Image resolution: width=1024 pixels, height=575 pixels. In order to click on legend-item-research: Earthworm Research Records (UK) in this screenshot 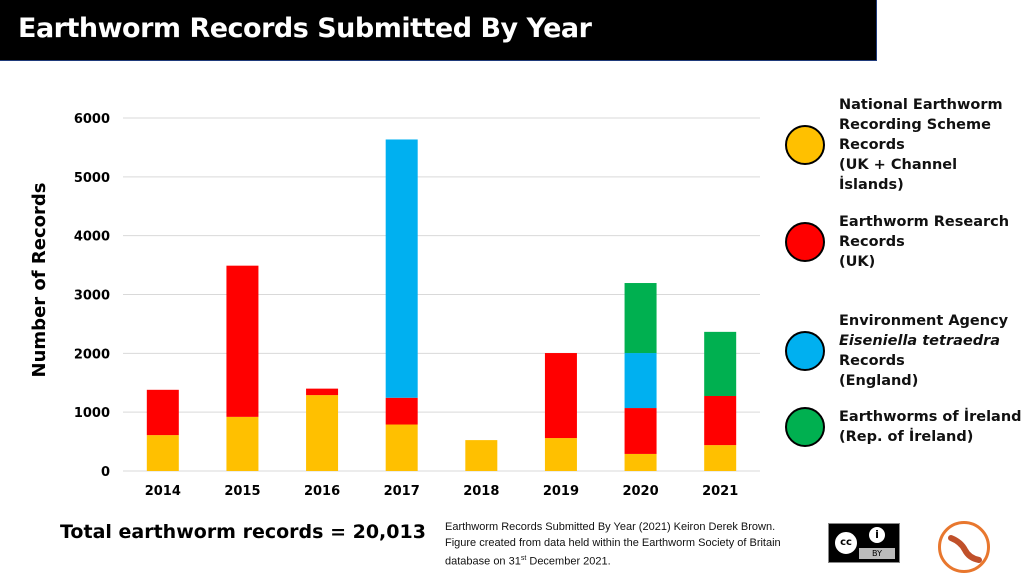, I will do `click(897, 242)`.